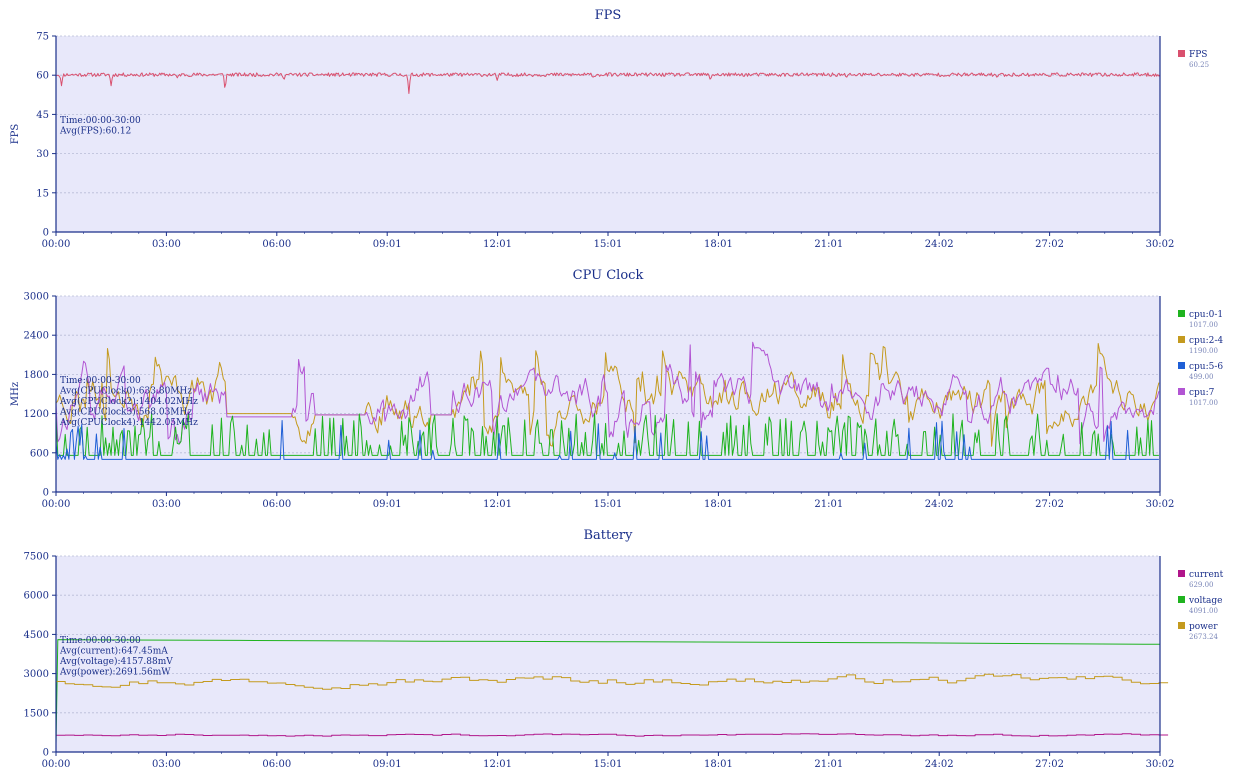 This screenshot has width=1242, height=776. What do you see at coordinates (42, 193) in the screenshot?
I see `y-tick-label: 15` at bounding box center [42, 193].